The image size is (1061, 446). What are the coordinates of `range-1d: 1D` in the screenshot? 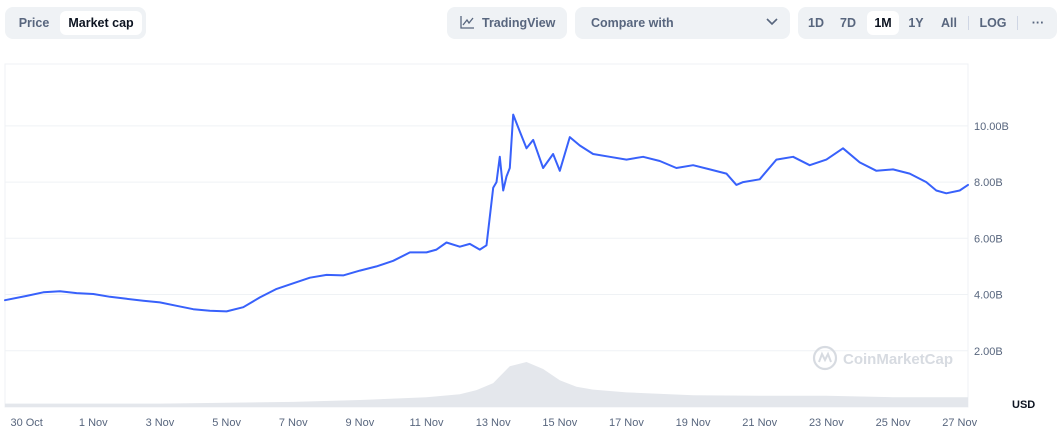 It's located at (816, 23).